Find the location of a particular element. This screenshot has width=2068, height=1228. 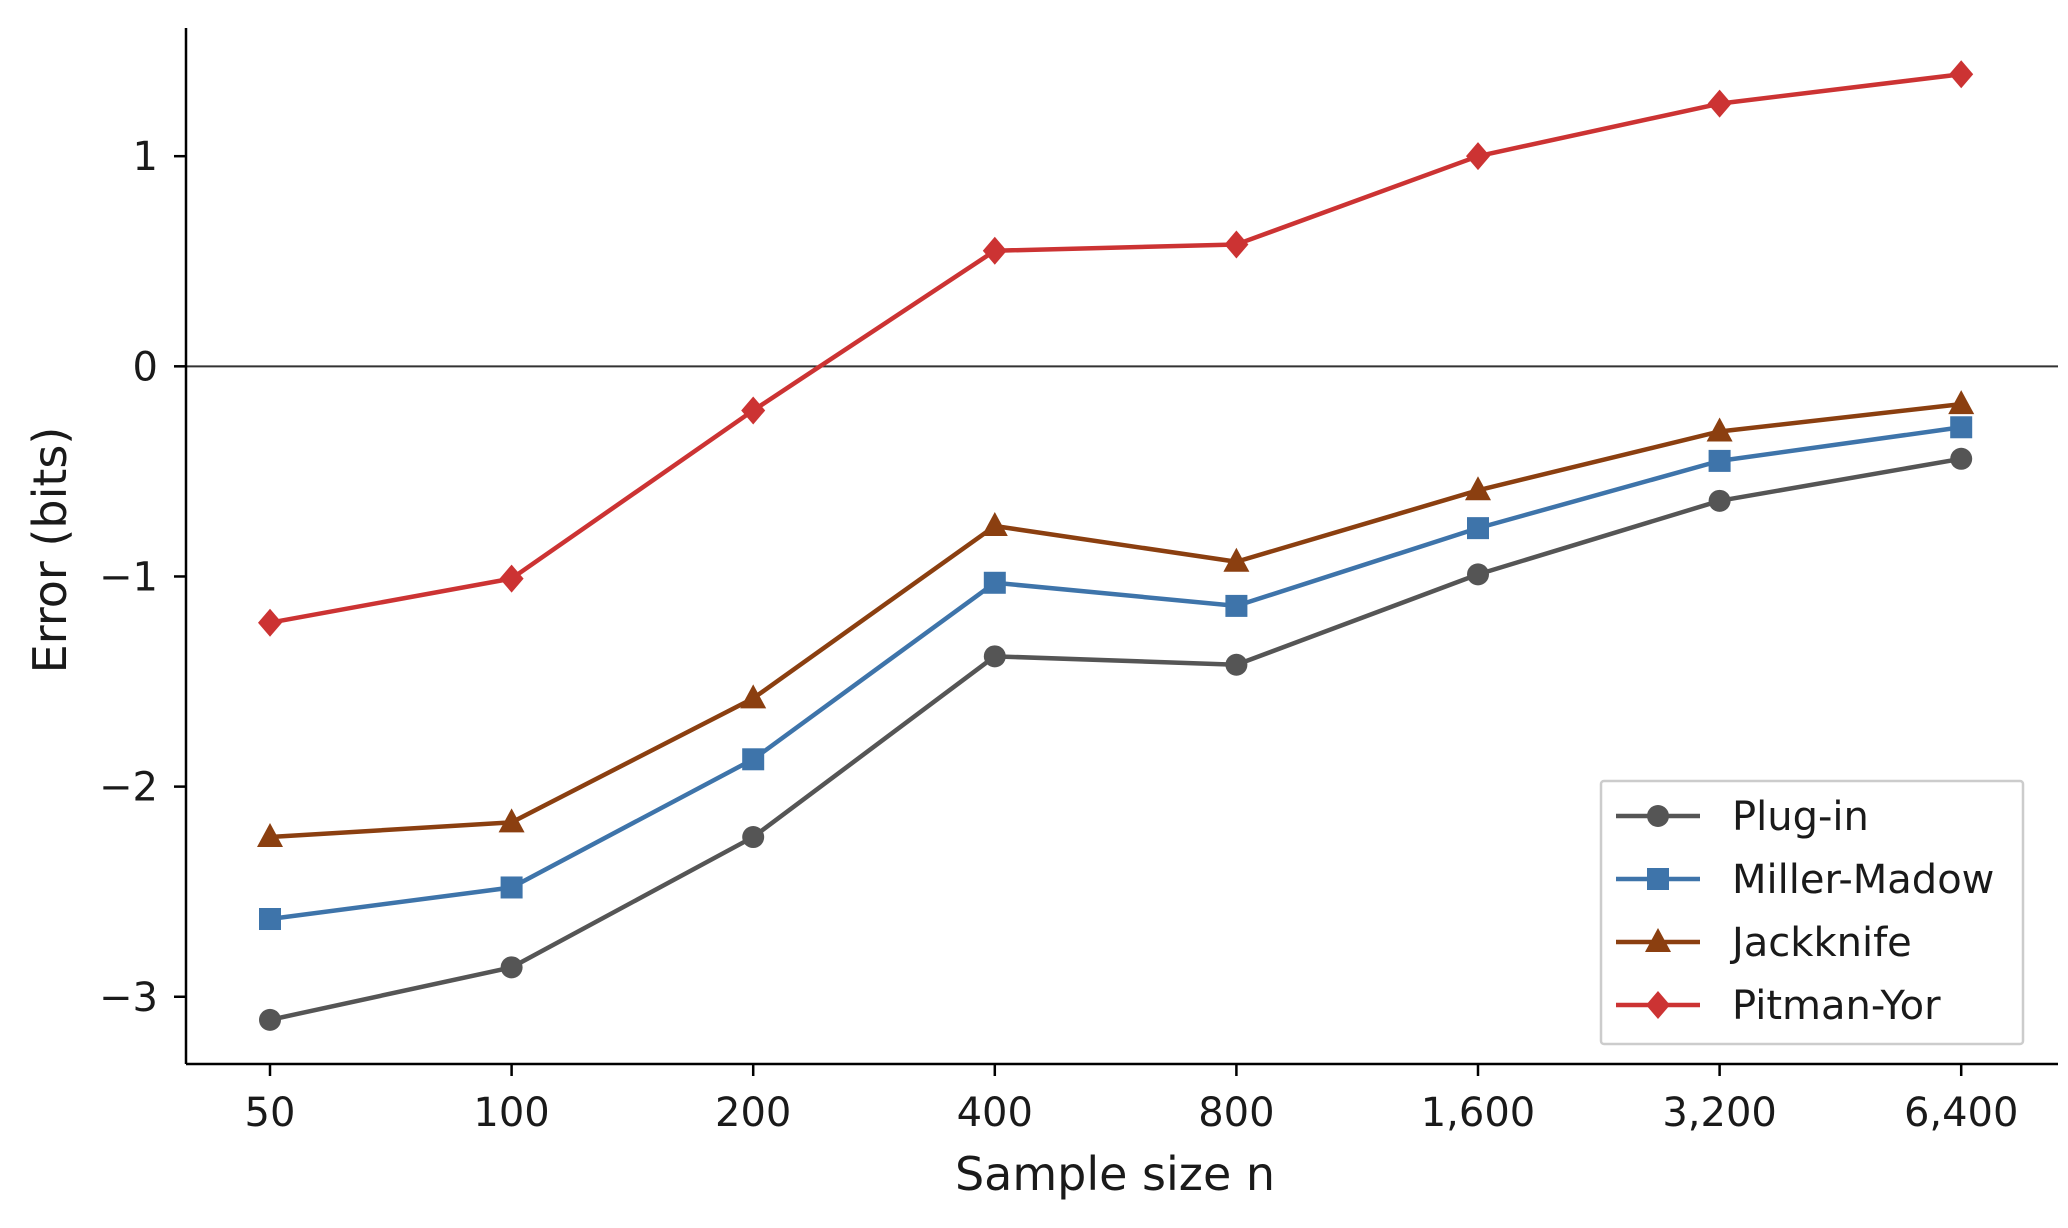

x-tick-label: 400 is located at coordinates (995, 1113).